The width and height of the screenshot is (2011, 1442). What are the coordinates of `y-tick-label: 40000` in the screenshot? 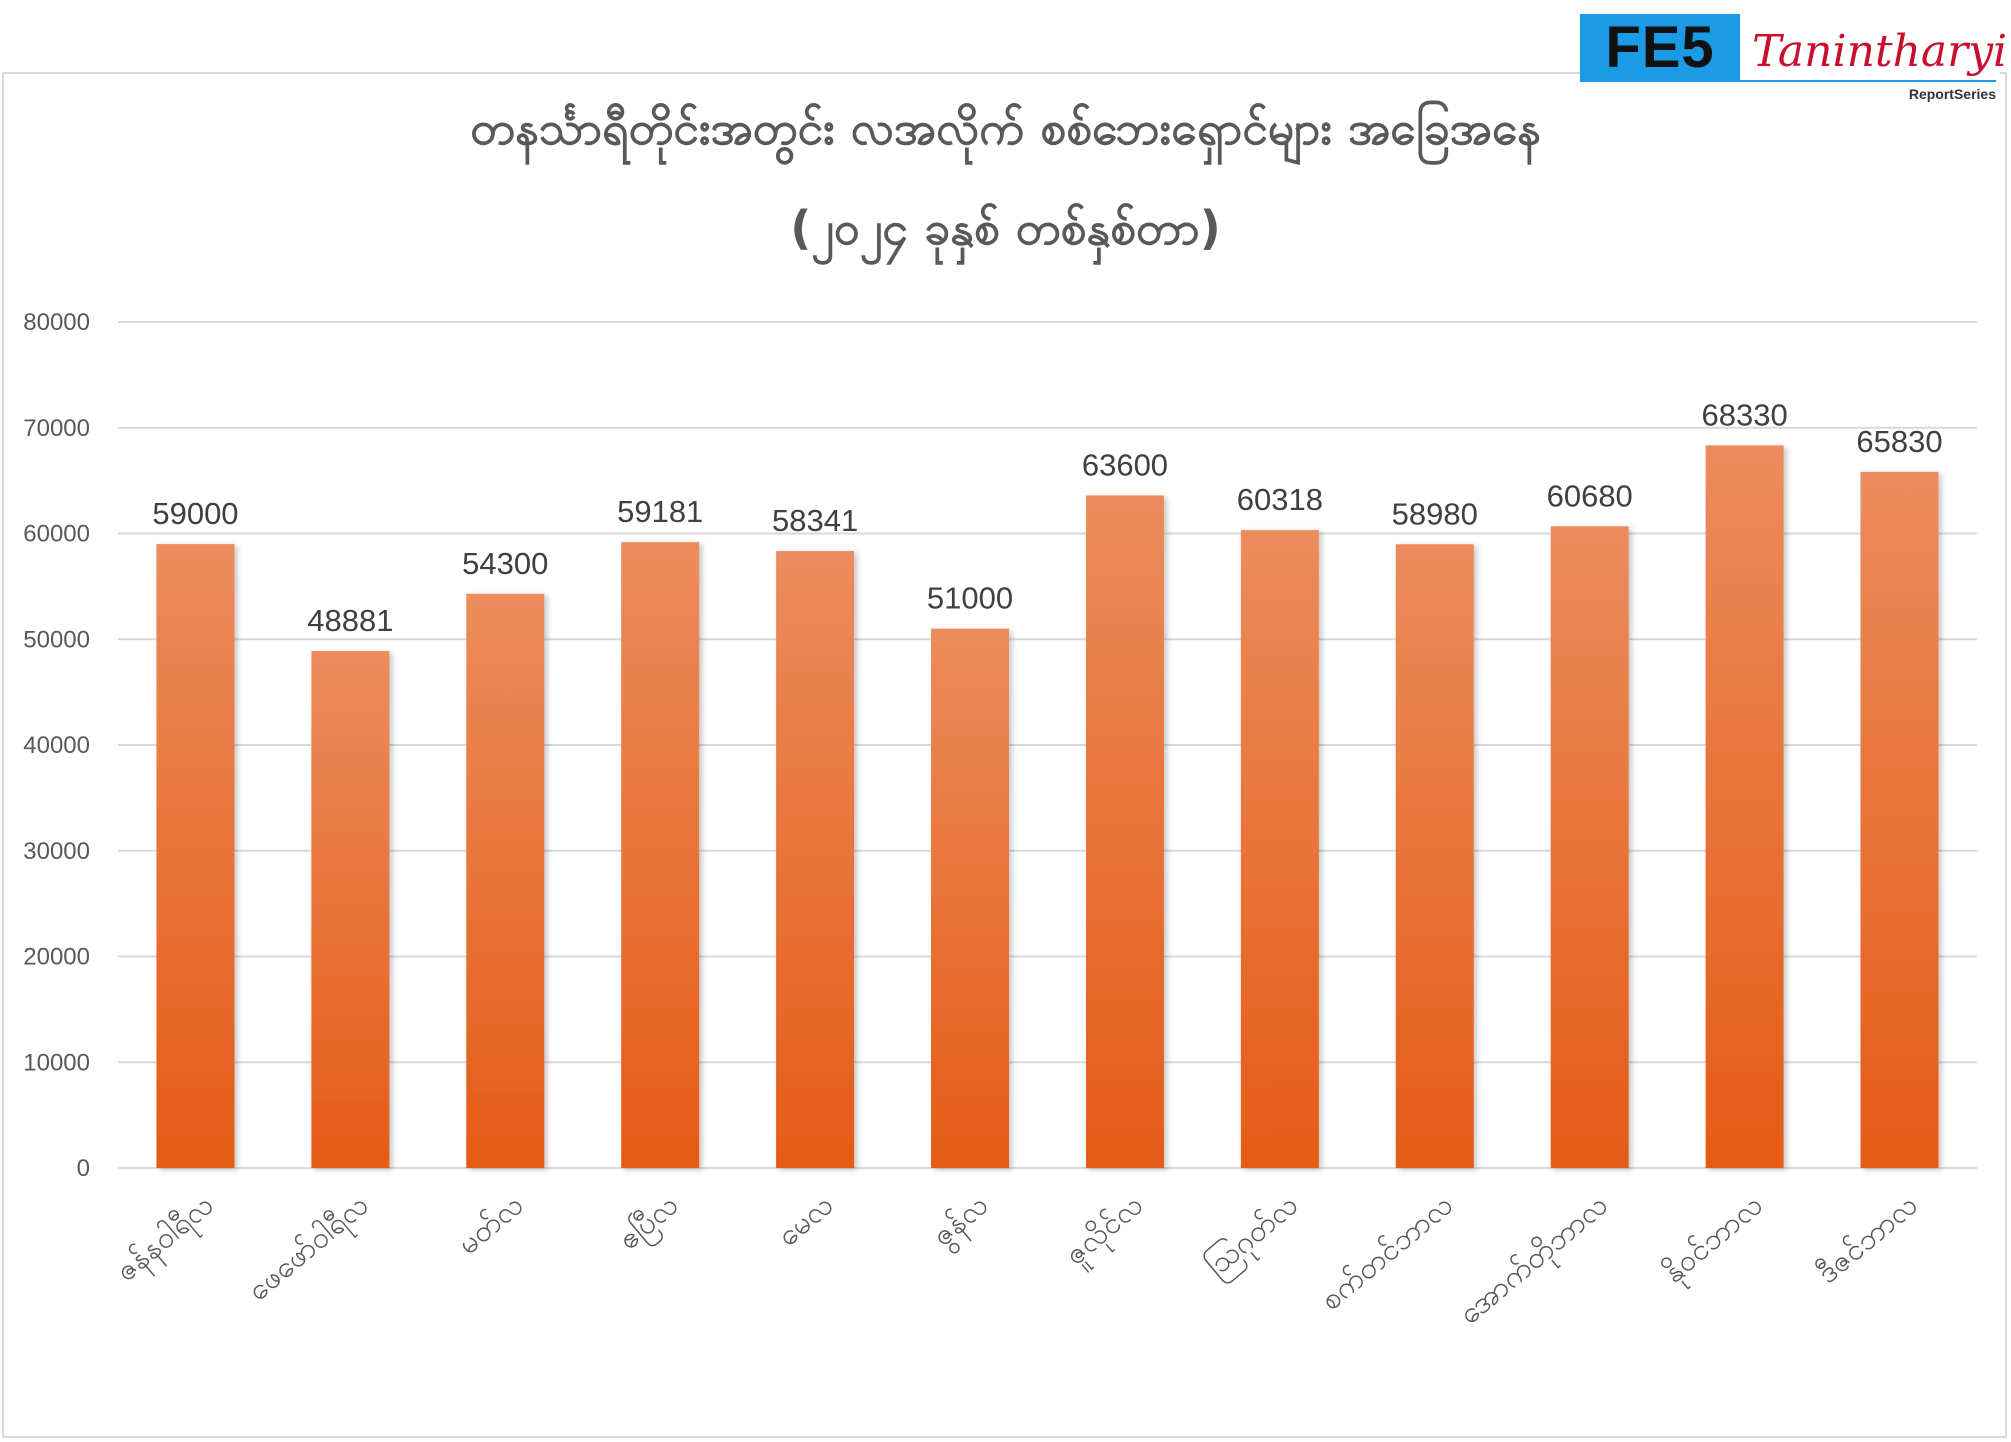 It's located at (56, 745).